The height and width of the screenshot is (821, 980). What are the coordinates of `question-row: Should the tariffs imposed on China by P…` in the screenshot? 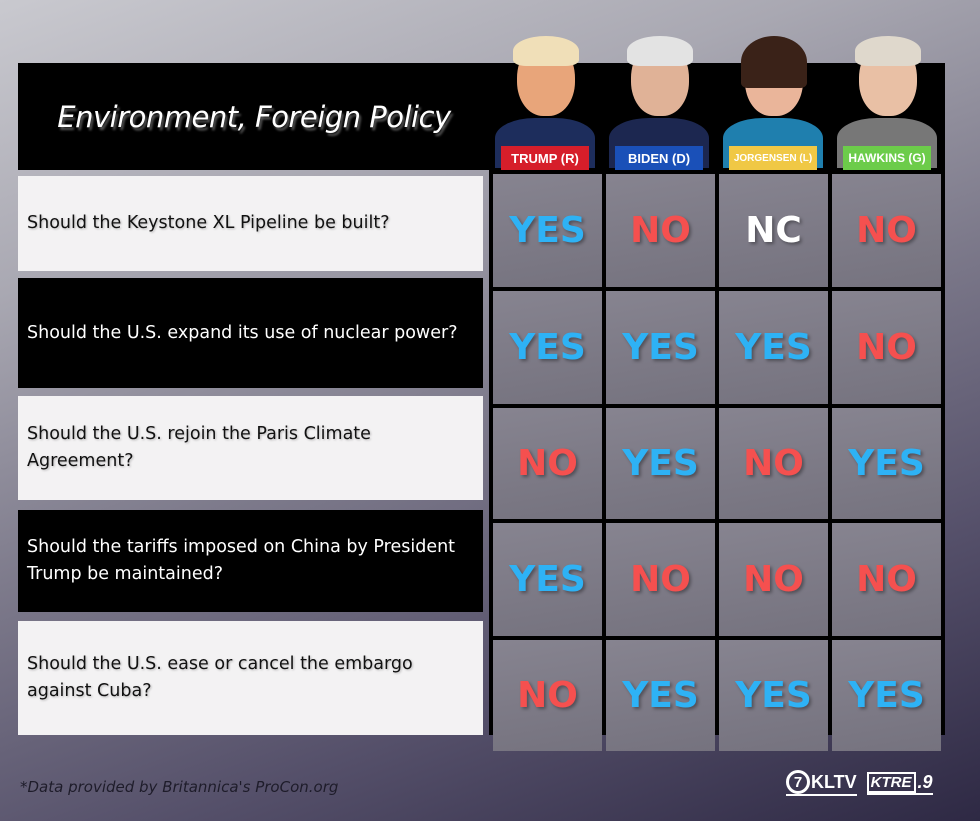 It's located at (250, 561).